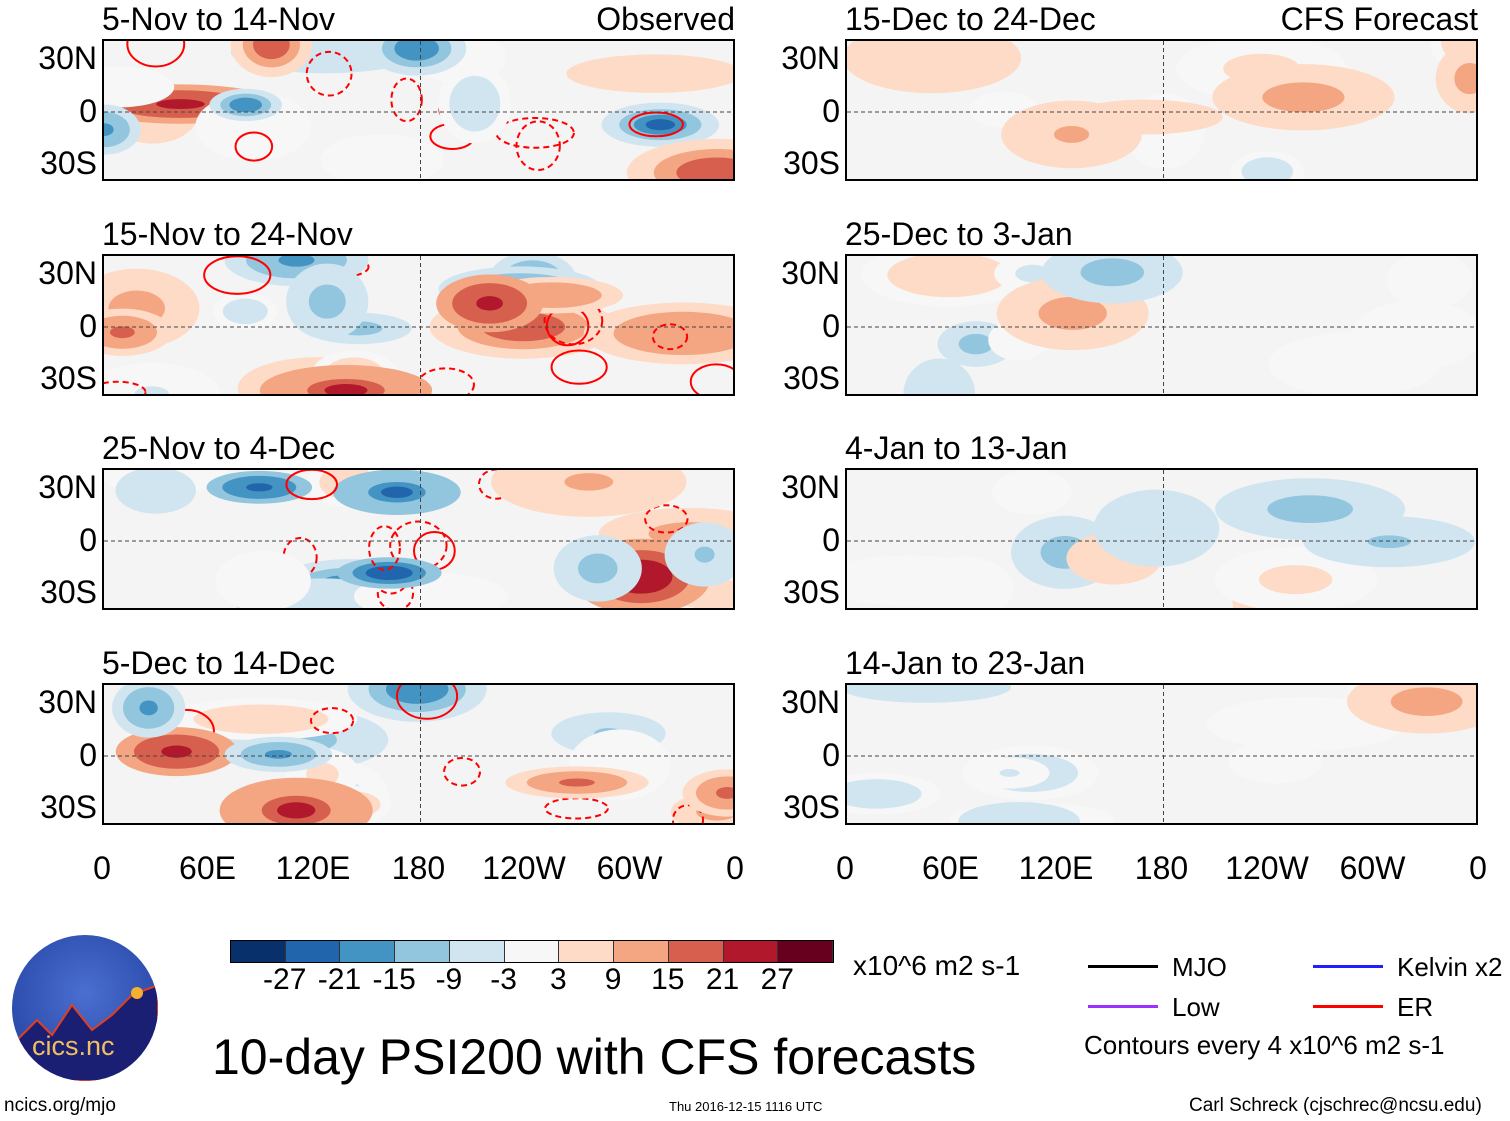 The height and width of the screenshot is (1121, 1510). Describe the element at coordinates (746, 1106) in the screenshot. I see `footer-timestamp: Thu 2016-12-15 1116 UTC` at that location.